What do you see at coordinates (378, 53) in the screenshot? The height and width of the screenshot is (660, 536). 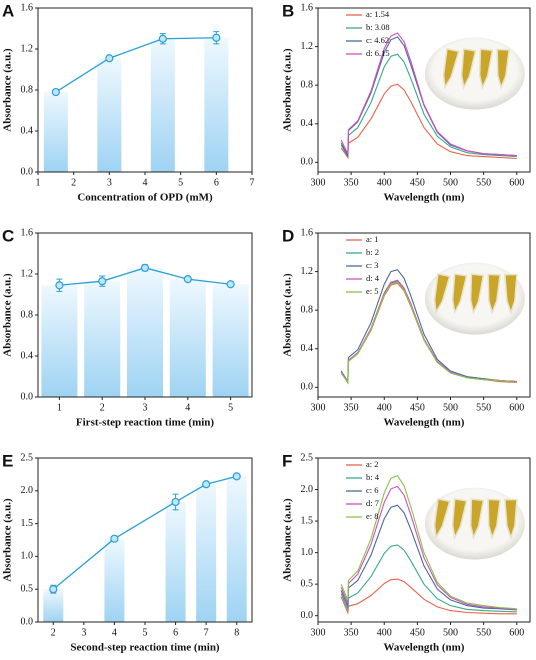 I see `legend-label: d: 6.15` at bounding box center [378, 53].